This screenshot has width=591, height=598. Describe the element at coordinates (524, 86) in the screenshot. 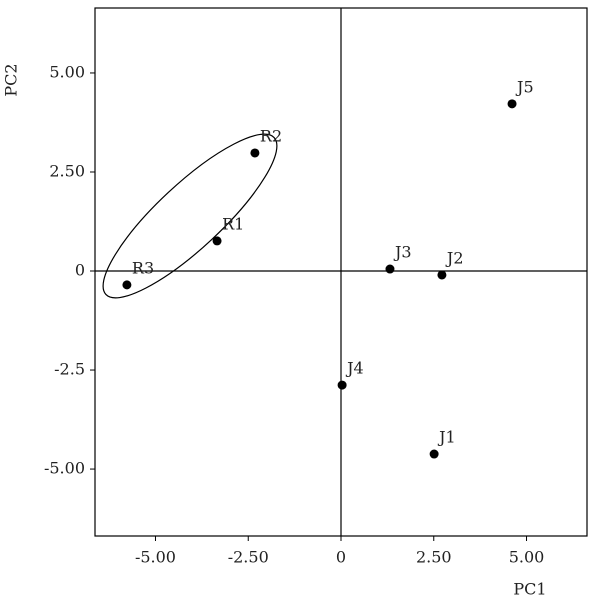

I see `point-label: J5` at that location.